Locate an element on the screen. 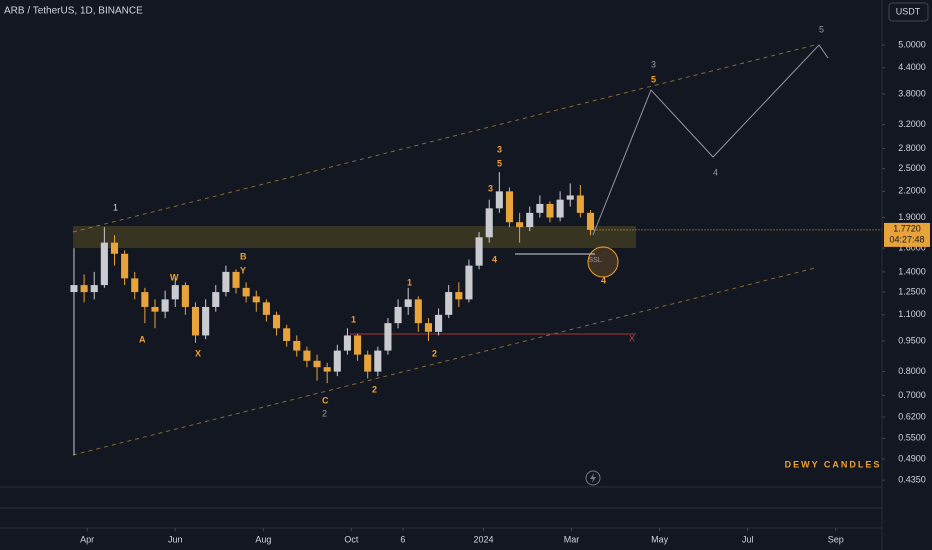 The height and width of the screenshot is (550, 932). price-tag-label: 1.7720 is located at coordinates (907, 228).